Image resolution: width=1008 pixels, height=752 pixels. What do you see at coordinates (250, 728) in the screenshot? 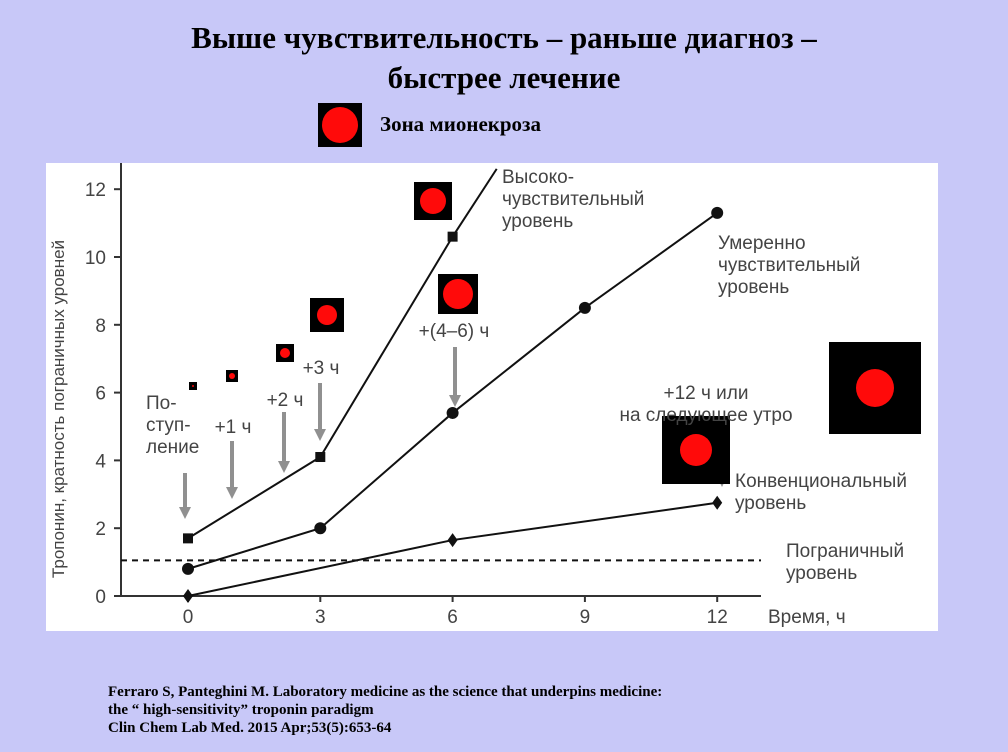
I see `reference-line-3: Clin Chem Lab Med. 2015 Apr;53(5):653-64` at bounding box center [250, 728].